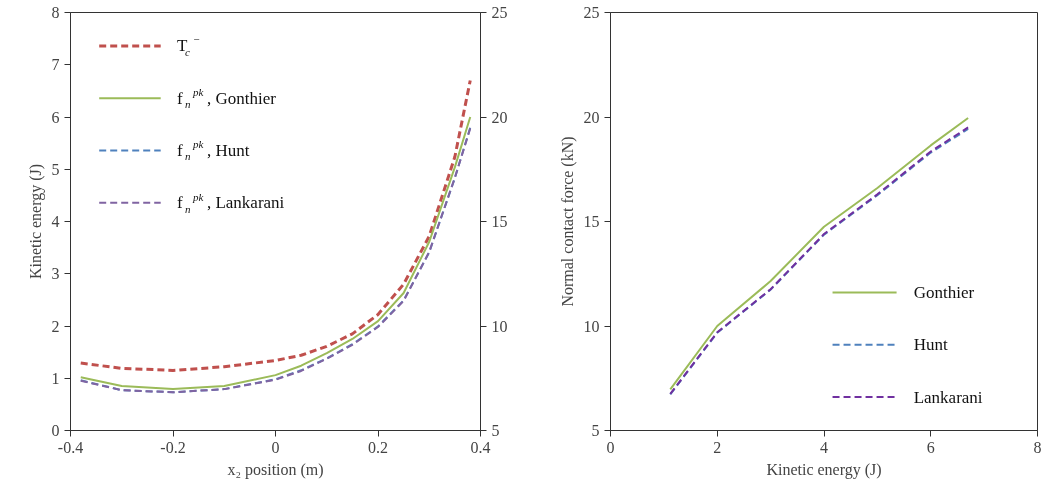 Image resolution: width=1057 pixels, height=492 pixels. Describe the element at coordinates (948, 397) in the screenshot. I see `legend-label: Lankarani` at that location.